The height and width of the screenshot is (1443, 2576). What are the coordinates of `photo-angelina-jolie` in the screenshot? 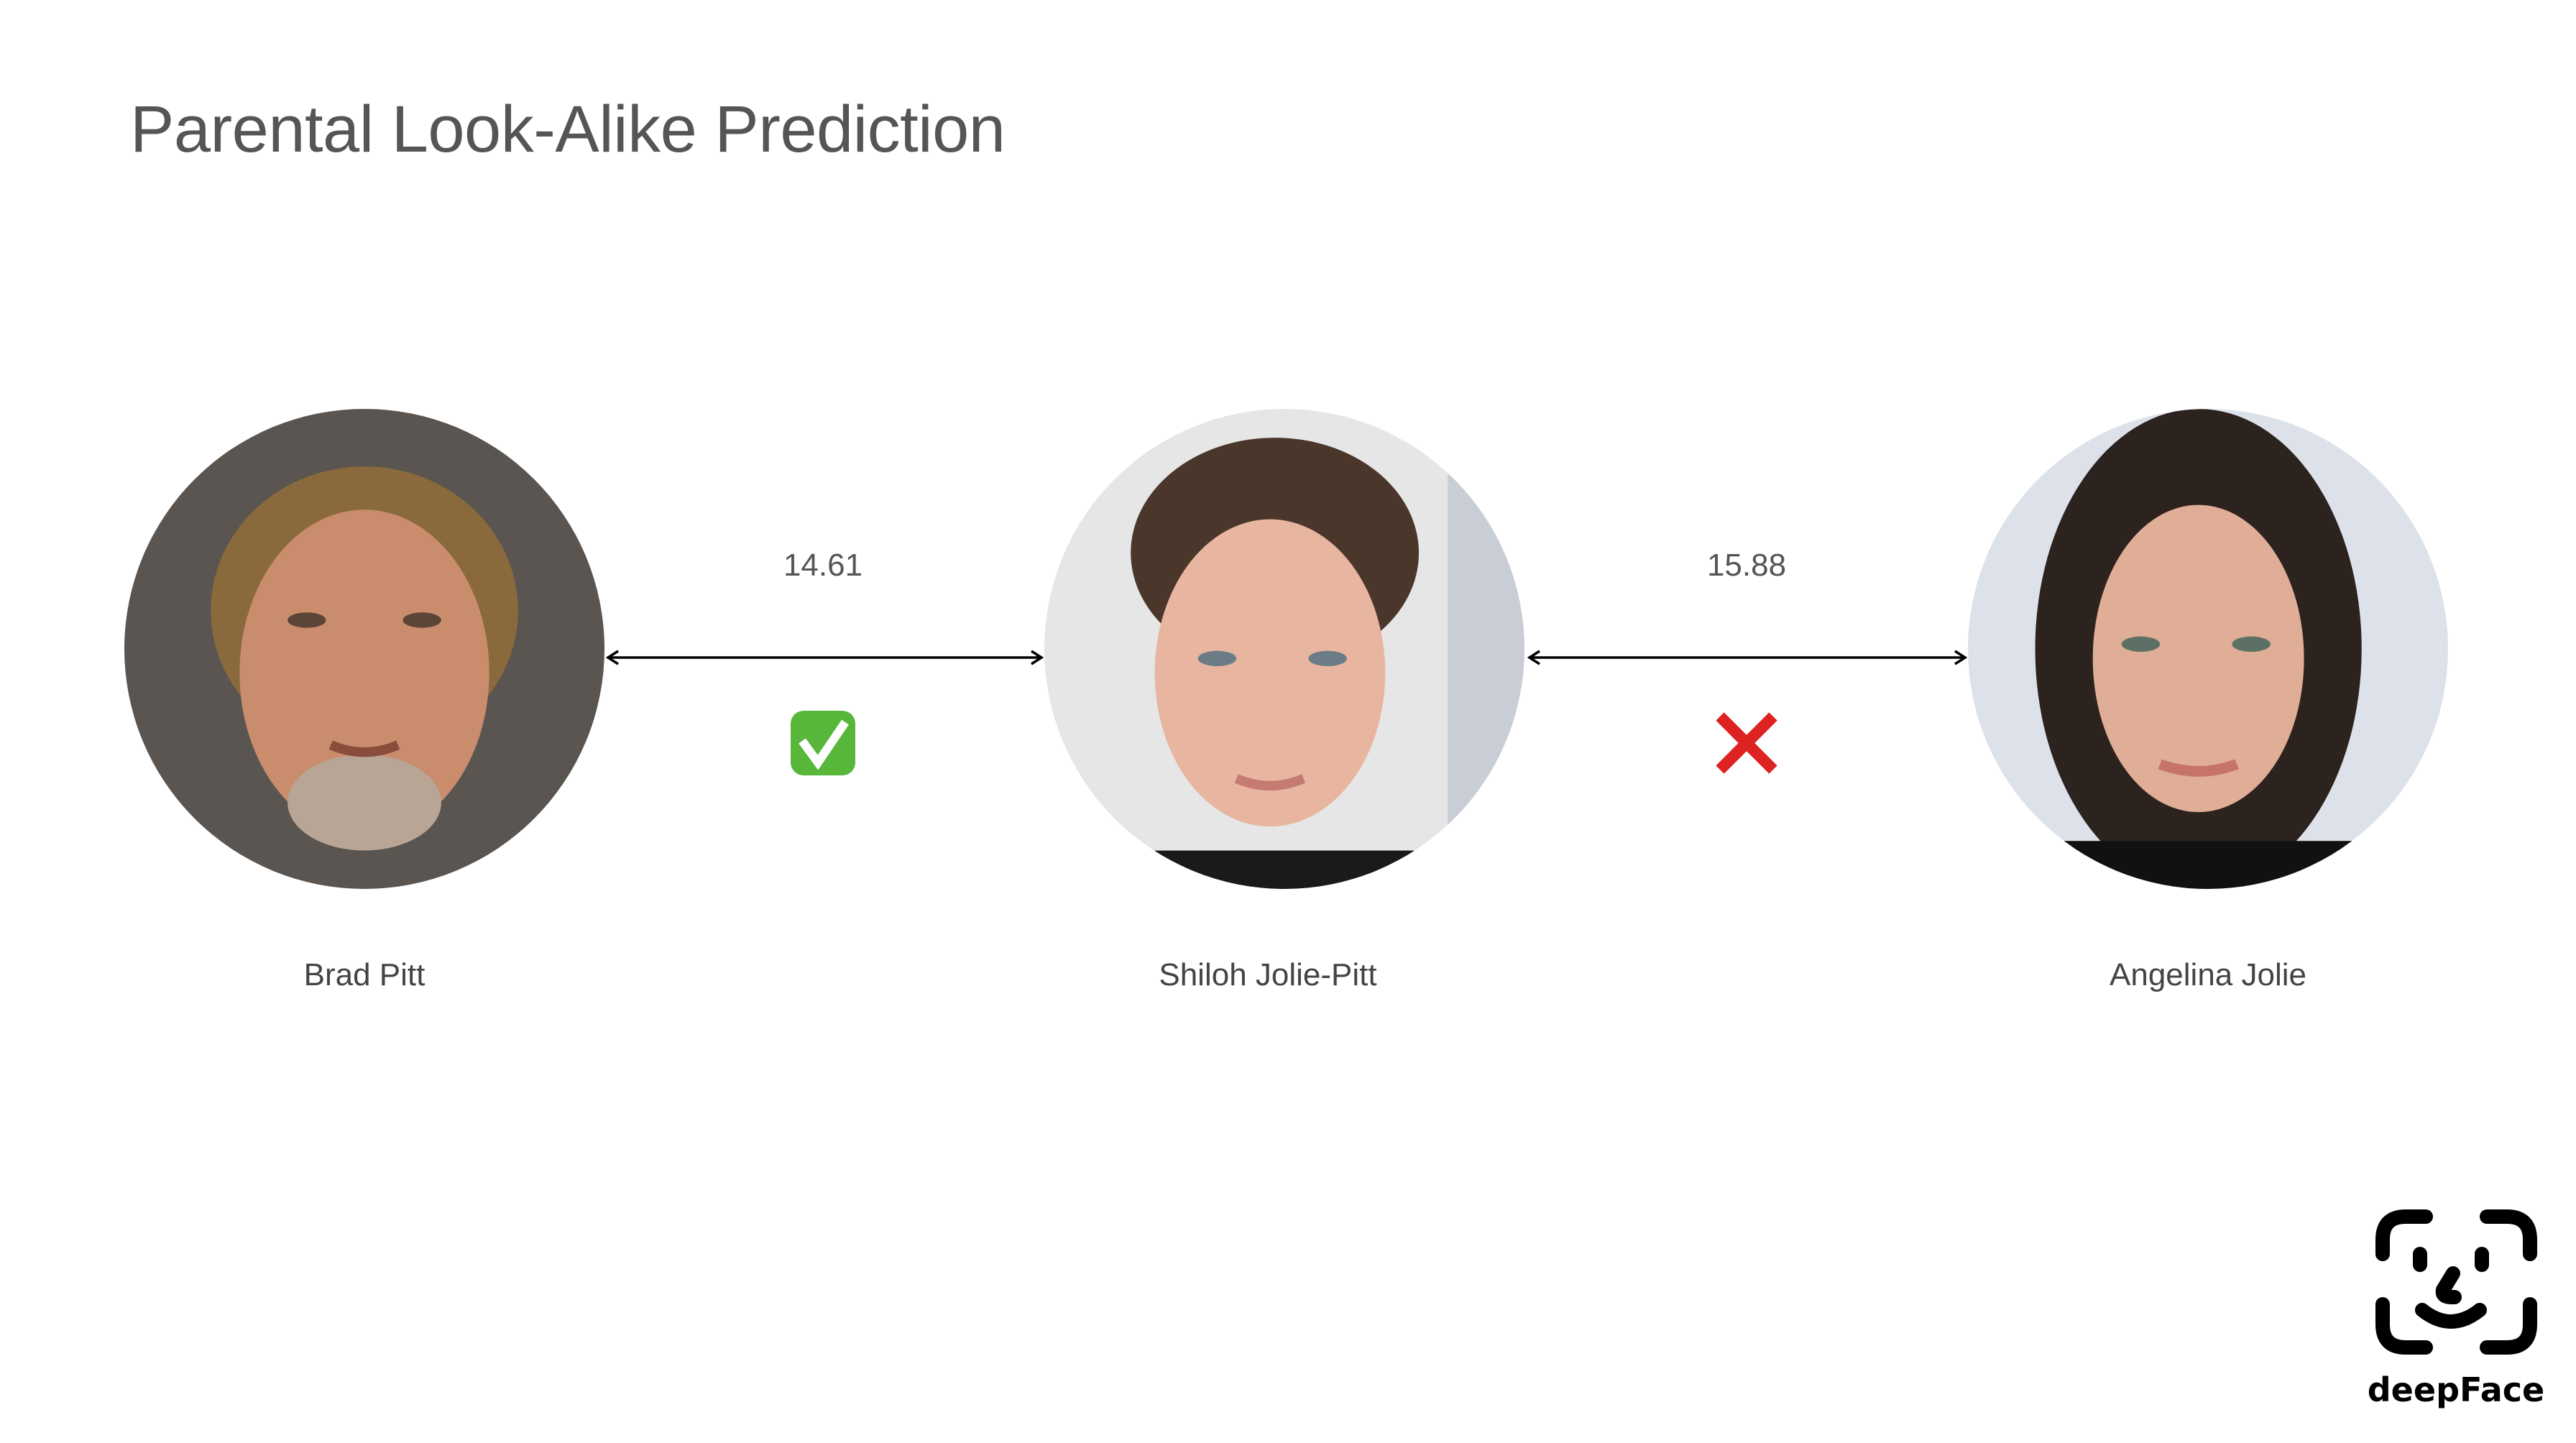 It's located at (2208, 649).